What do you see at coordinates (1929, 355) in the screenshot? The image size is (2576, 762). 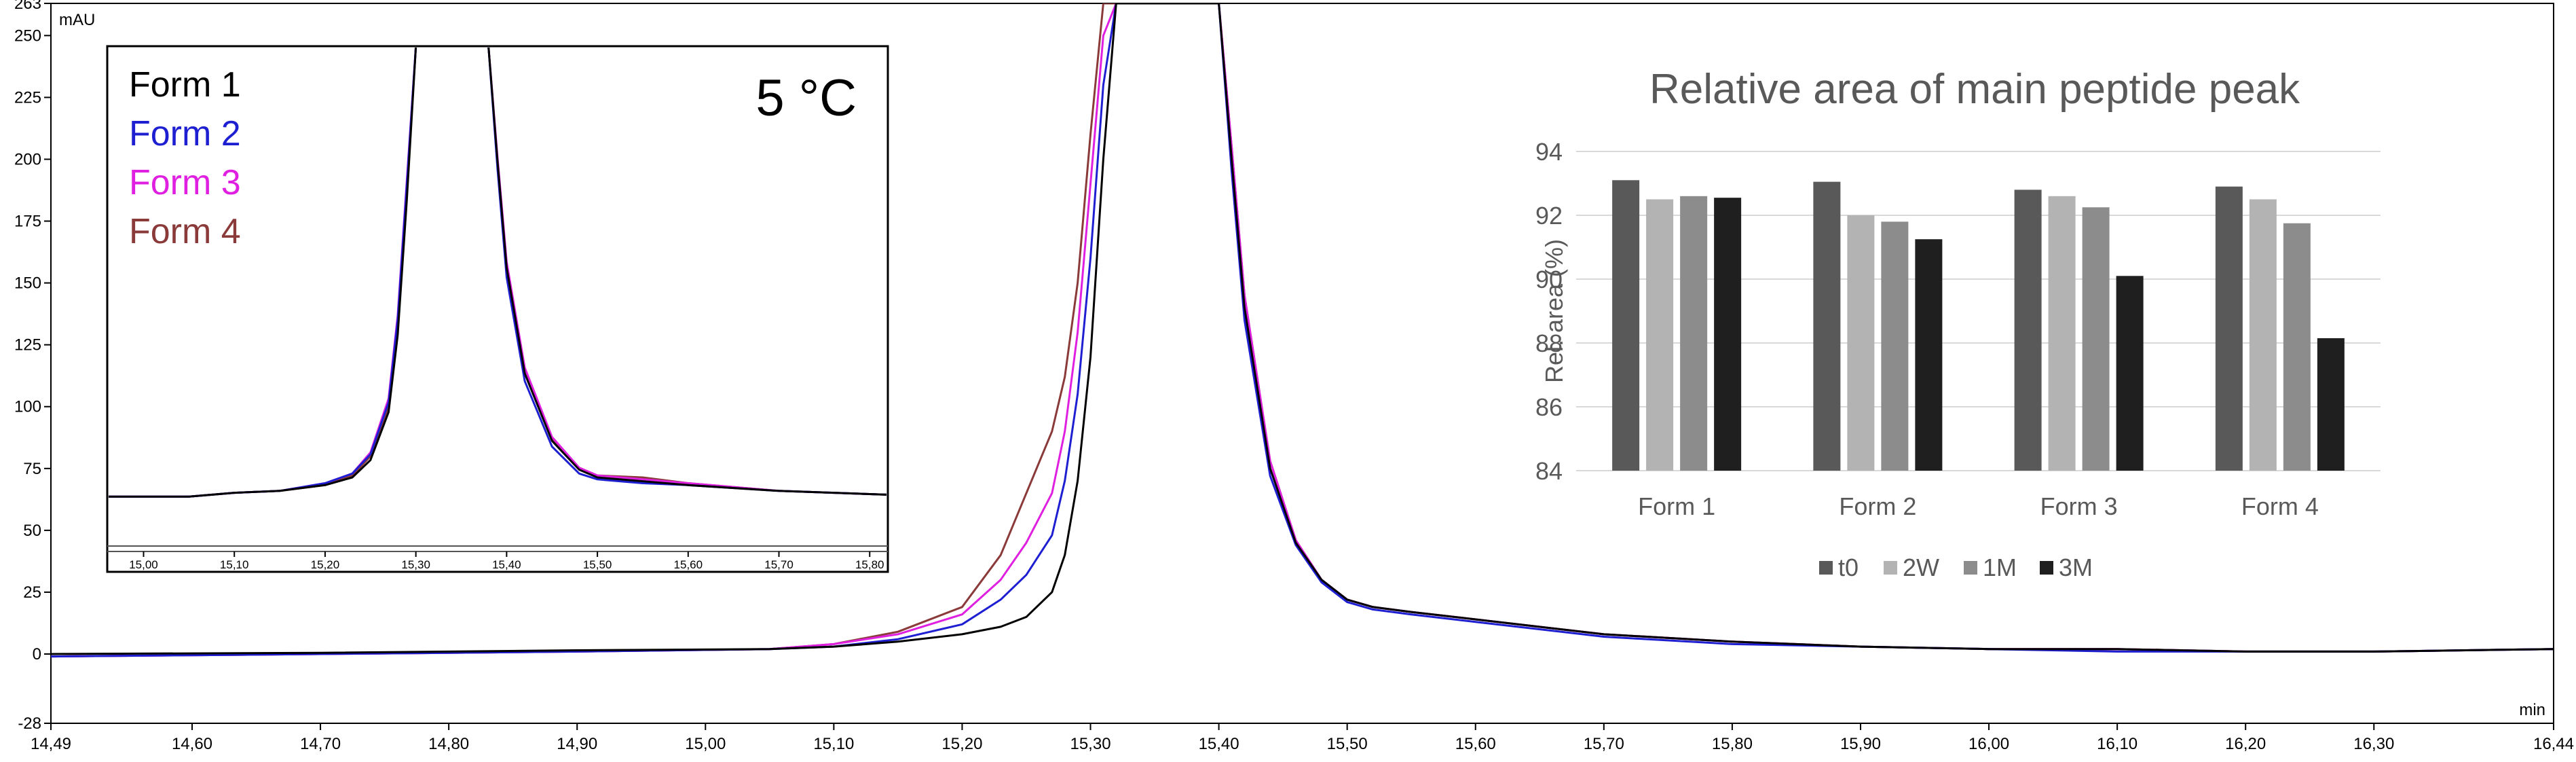 I see `bar-form-2-3m` at bounding box center [1929, 355].